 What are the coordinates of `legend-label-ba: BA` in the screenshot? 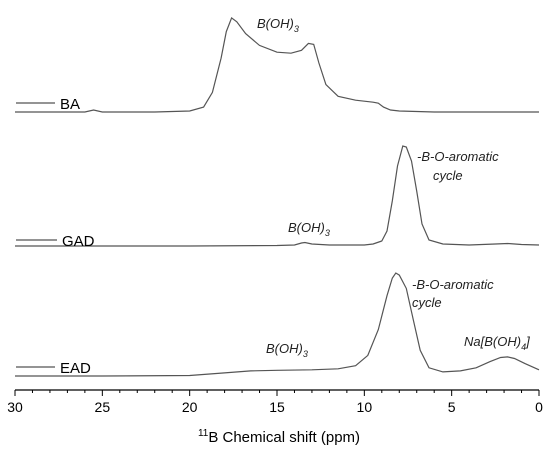 It's located at (70, 104).